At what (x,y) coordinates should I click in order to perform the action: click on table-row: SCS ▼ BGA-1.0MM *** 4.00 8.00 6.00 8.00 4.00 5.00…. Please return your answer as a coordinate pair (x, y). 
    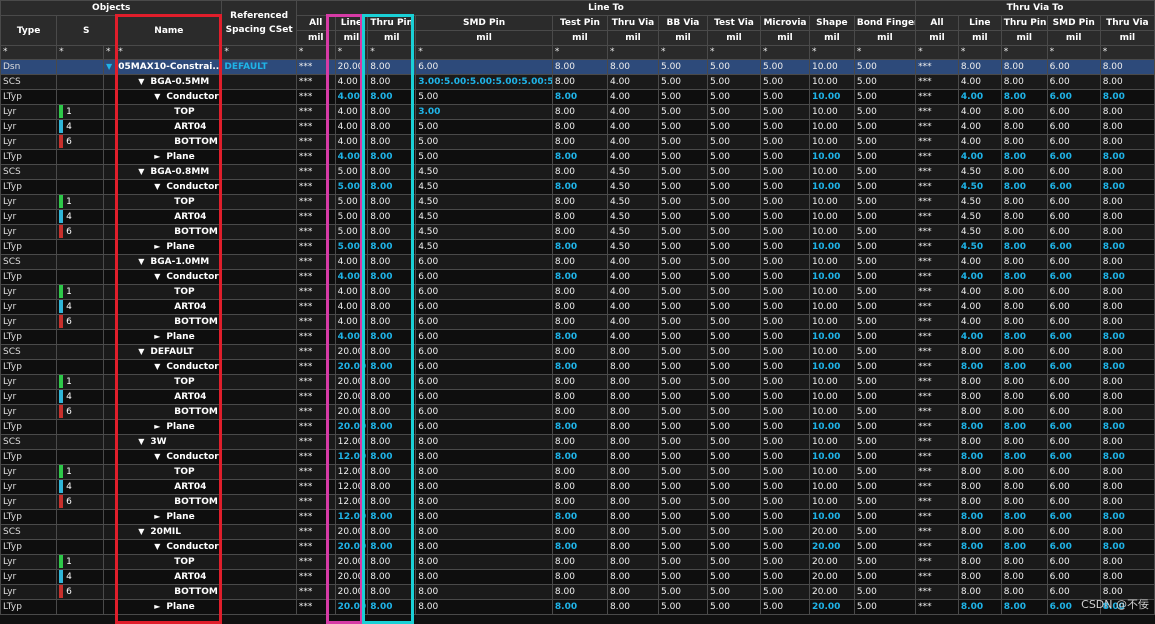
    Looking at the image, I should click on (577, 262).